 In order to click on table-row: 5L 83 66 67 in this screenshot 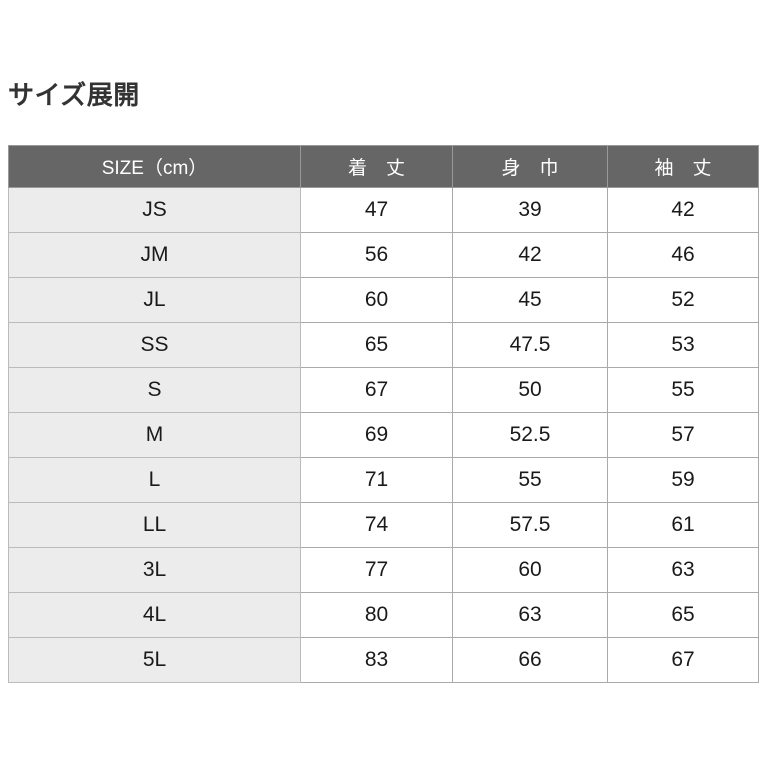, I will do `click(383, 660)`.